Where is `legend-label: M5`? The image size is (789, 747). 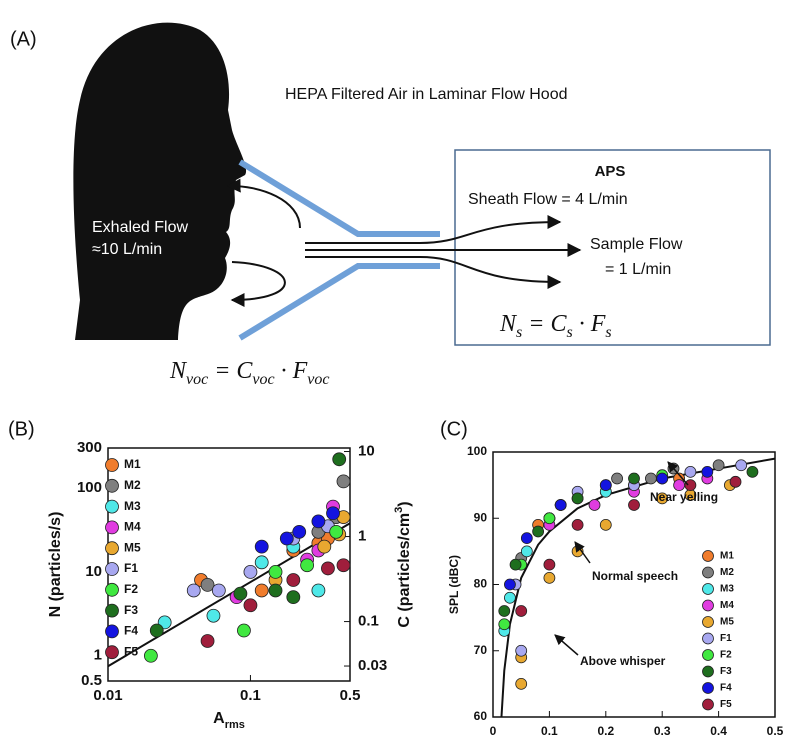
legend-label: M5 is located at coordinates (727, 622).